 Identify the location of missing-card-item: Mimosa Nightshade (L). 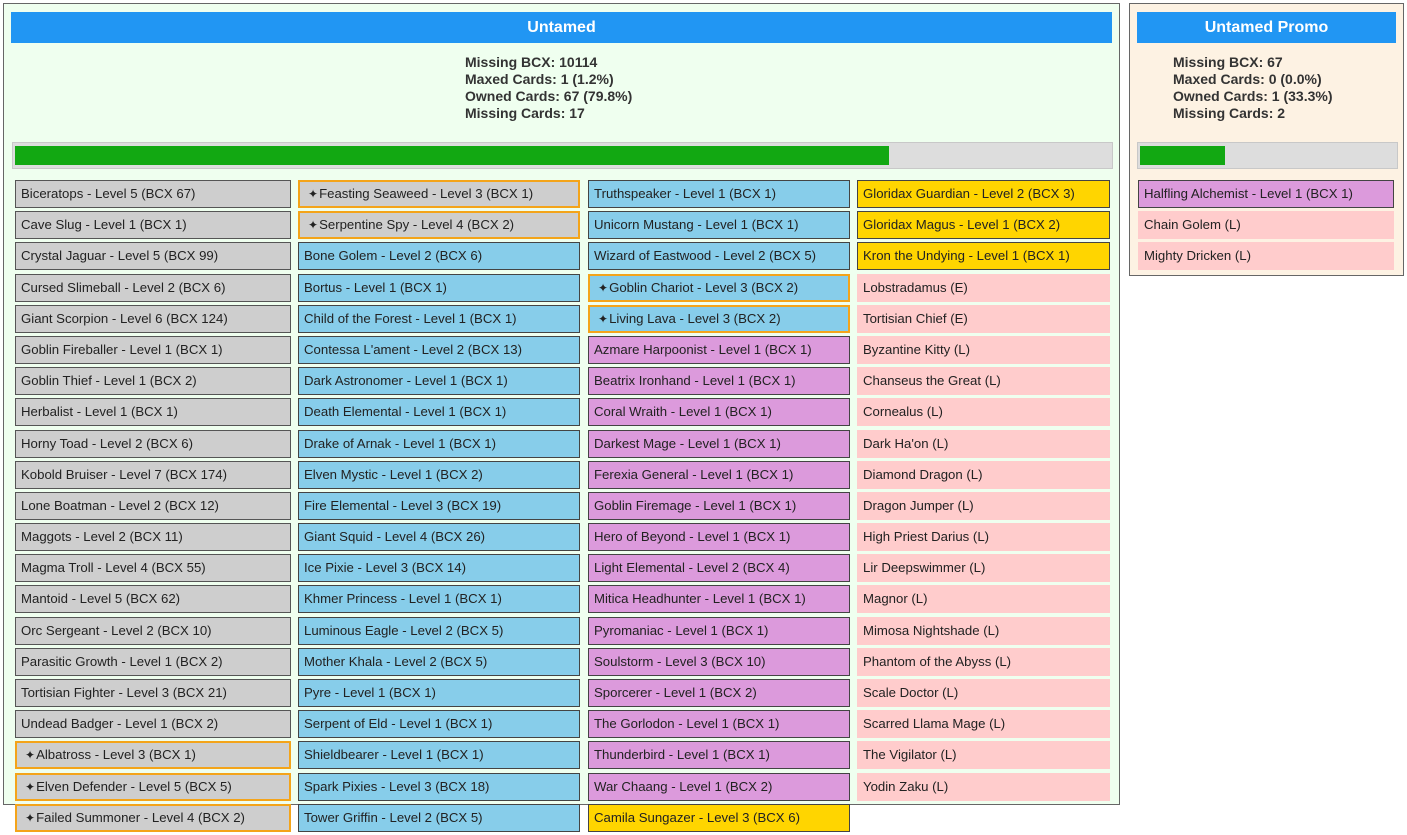
(983, 630).